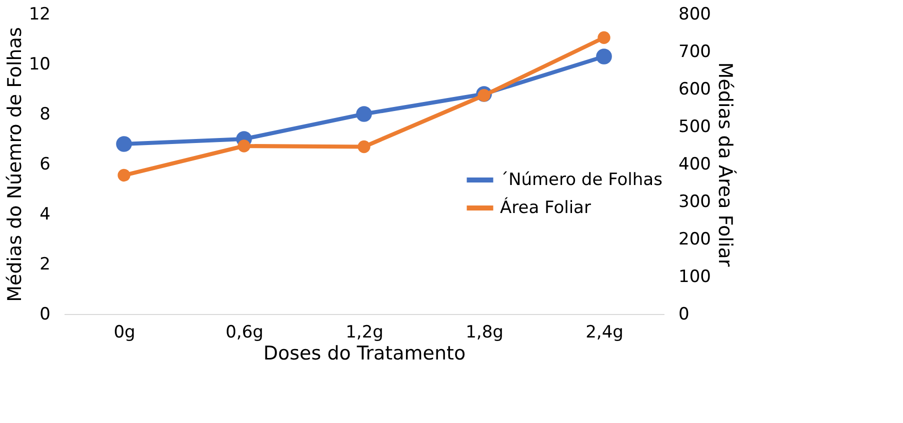 This screenshot has height=423, width=903. What do you see at coordinates (15, 164) in the screenshot?
I see `y-axis-title: Médias do Núemro de Folhas` at bounding box center [15, 164].